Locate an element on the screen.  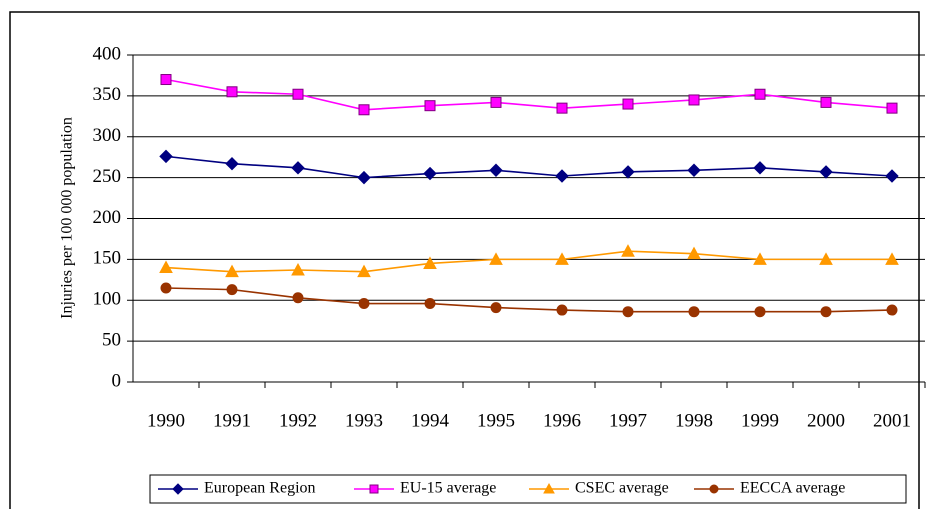
x-tick-label: 1992 is located at coordinates (298, 420).